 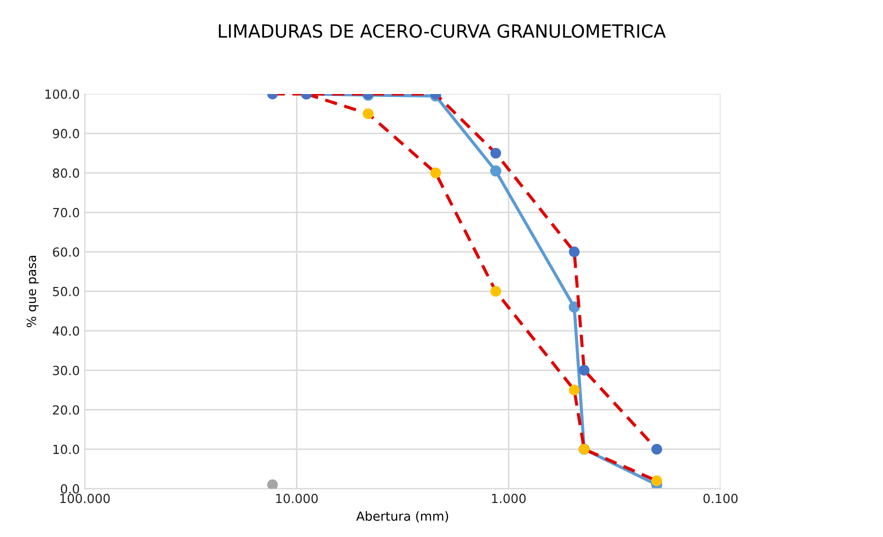 What do you see at coordinates (66, 291) in the screenshot?
I see `y-tick-label: 50.0` at bounding box center [66, 291].